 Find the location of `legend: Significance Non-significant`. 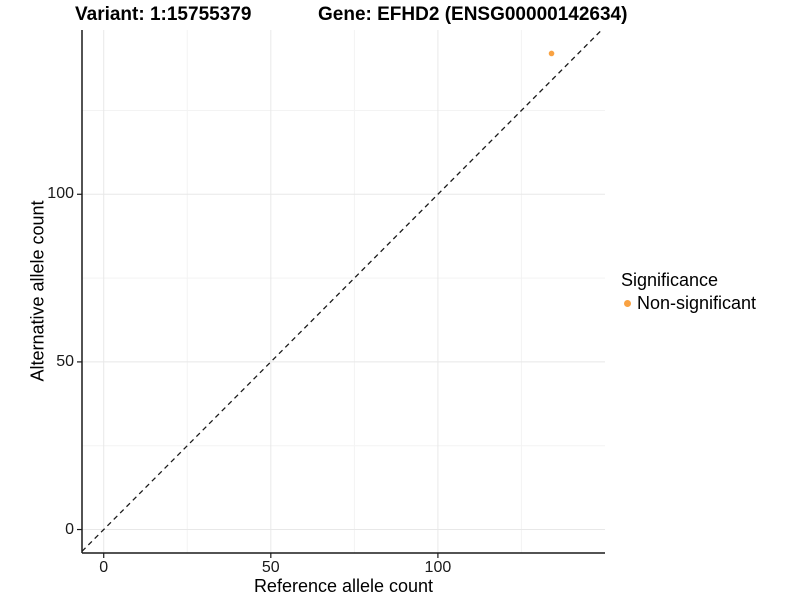

legend: Significance Non-significant is located at coordinates (688, 291).